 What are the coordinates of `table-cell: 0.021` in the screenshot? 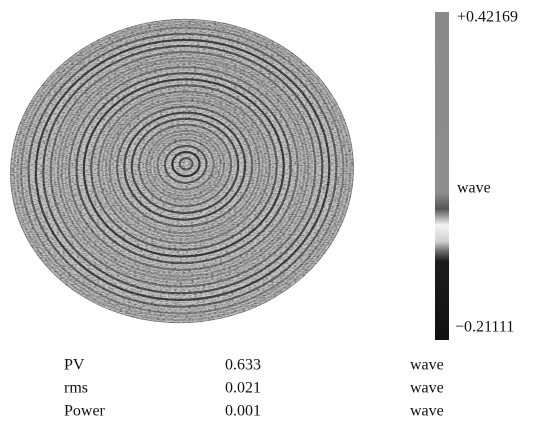 It's located at (243, 388).